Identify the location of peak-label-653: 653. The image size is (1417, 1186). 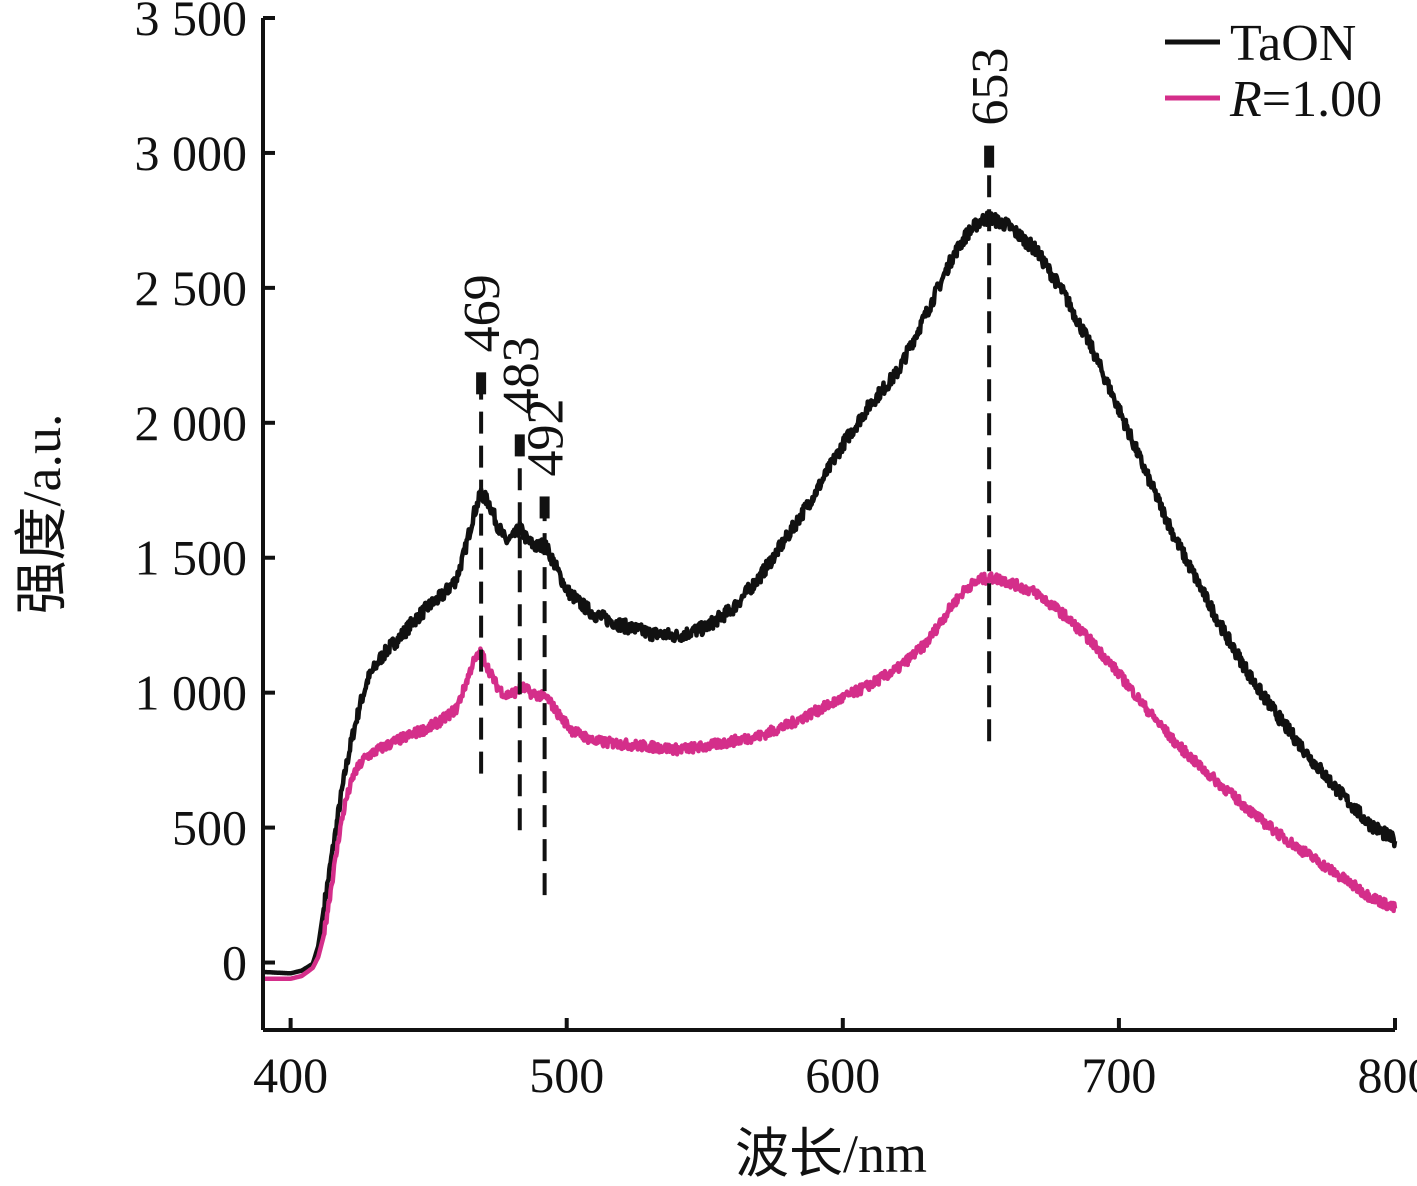
(990, 87).